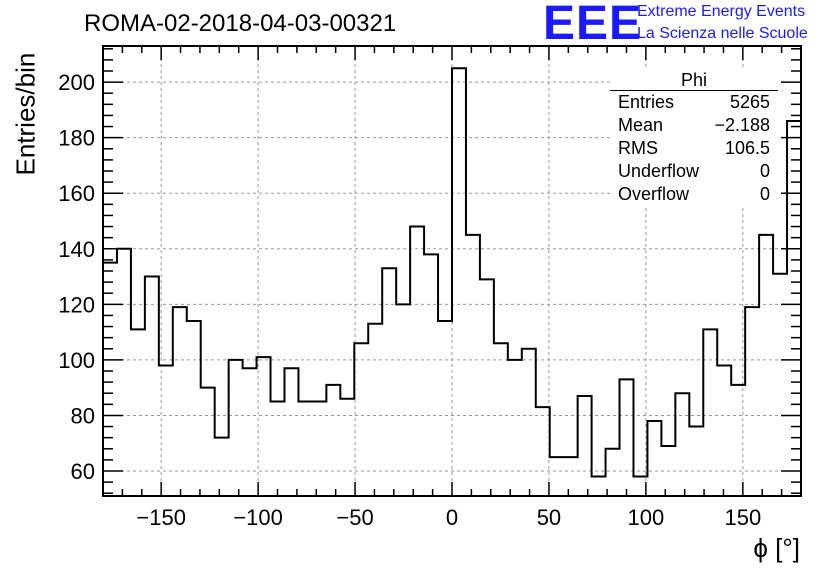 The image size is (836, 572). What do you see at coordinates (722, 33) in the screenshot?
I see `logo-line-2: La Scienza nelle Scuole` at bounding box center [722, 33].